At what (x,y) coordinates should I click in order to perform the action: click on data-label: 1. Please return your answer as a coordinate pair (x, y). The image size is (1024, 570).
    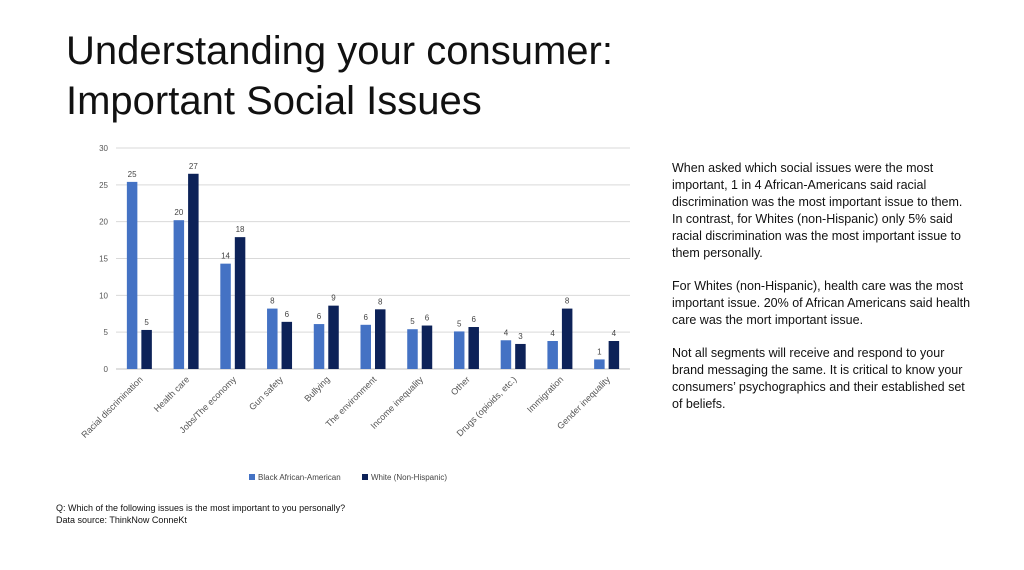
    Looking at the image, I should click on (599, 351).